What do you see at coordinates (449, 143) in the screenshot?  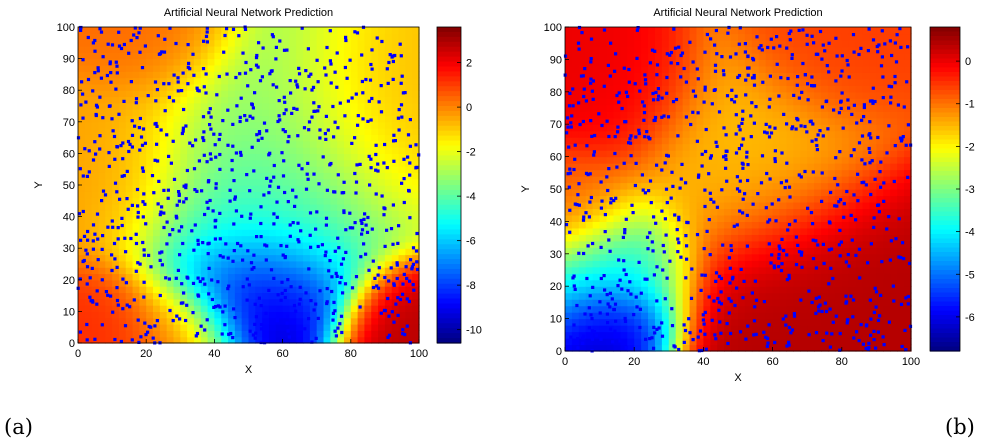 I see `colorbar-band` at bounding box center [449, 143].